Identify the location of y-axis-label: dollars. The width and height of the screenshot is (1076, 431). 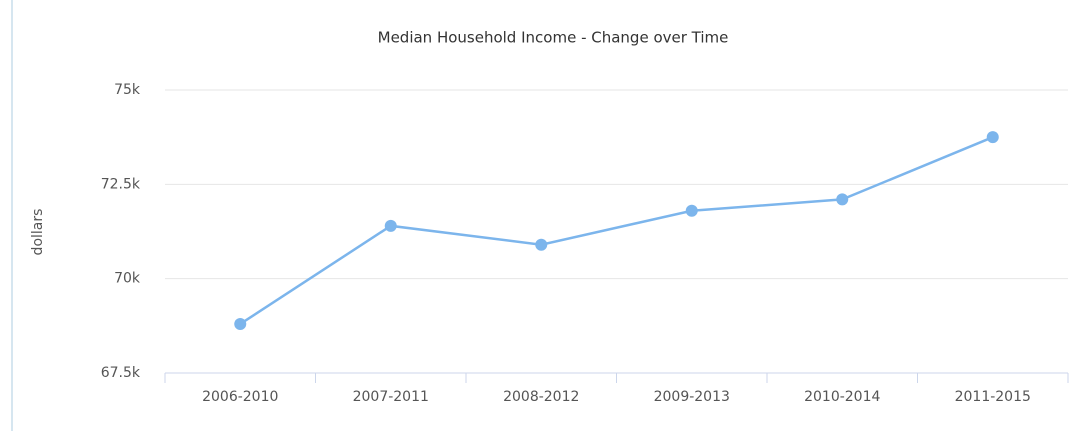
(38, 232).